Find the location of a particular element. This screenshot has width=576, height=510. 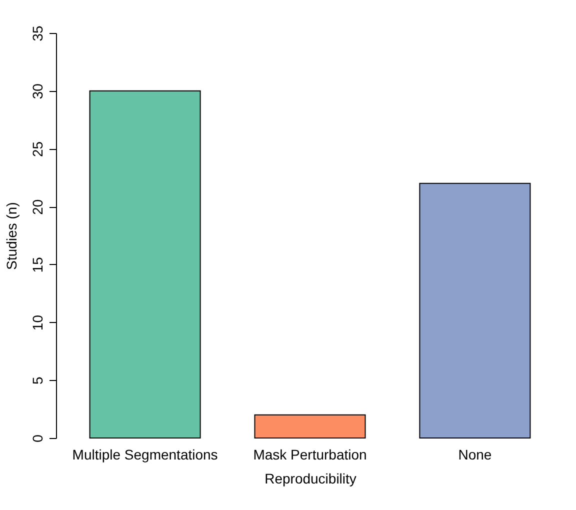

x-tick-label: None is located at coordinates (475, 454).